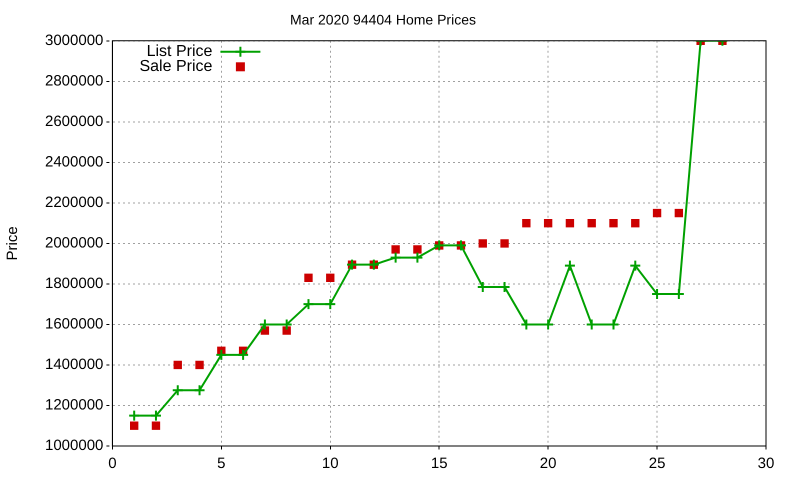 This screenshot has width=800, height=480. I want to click on y-tick-label: 2400000, so click(74, 162).